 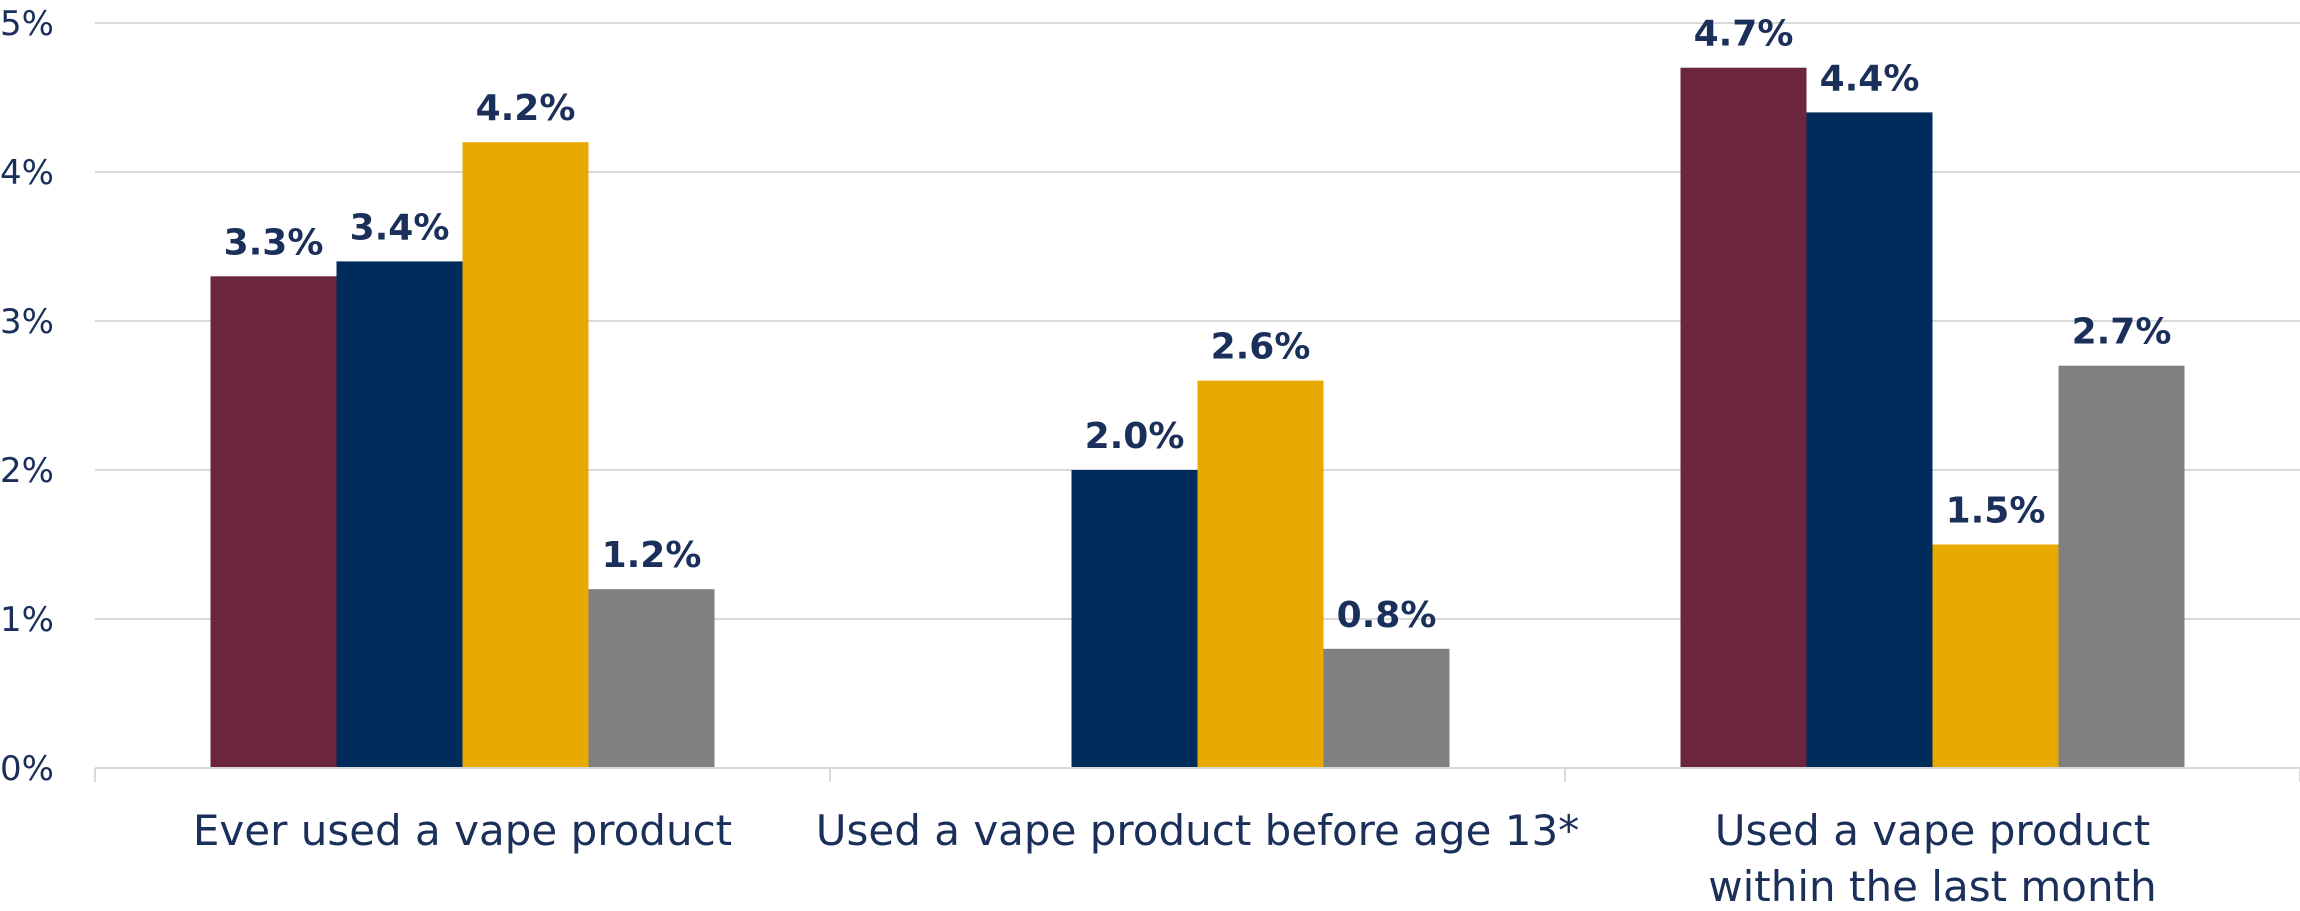 I want to click on y-tick-label: 4%, so click(x=27, y=173).